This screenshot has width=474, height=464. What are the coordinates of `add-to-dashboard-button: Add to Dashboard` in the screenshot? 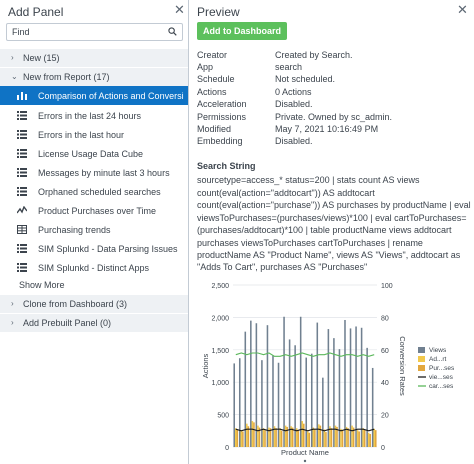 It's located at (242, 31).